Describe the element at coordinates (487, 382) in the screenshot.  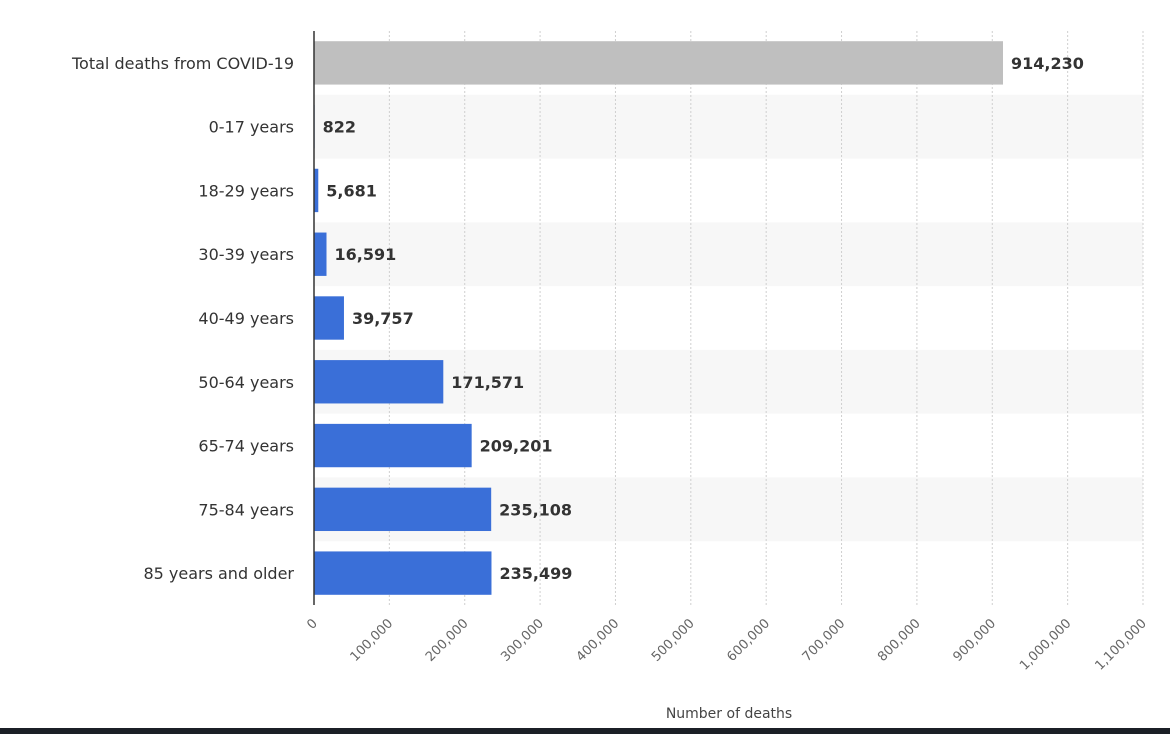
I see `value-label: 171,571` at that location.